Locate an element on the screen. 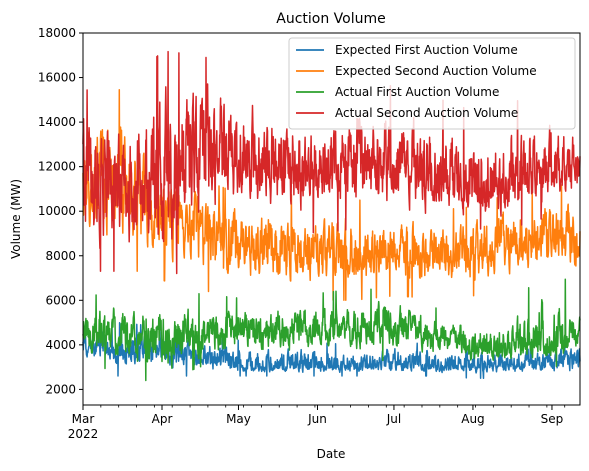 The height and width of the screenshot is (471, 589). y-tick-label: 14000 is located at coordinates (57, 122).